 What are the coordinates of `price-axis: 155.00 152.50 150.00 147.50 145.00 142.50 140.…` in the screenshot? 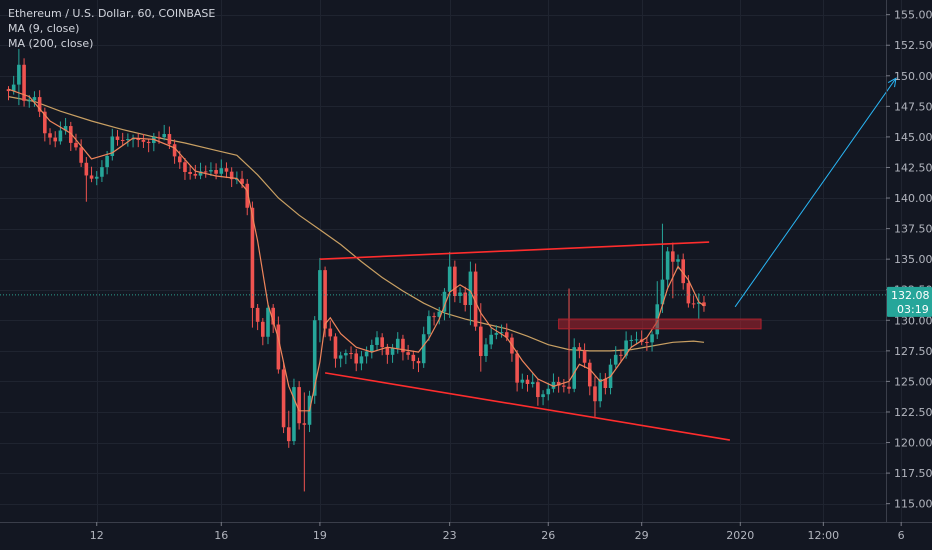 It's located at (909, 261).